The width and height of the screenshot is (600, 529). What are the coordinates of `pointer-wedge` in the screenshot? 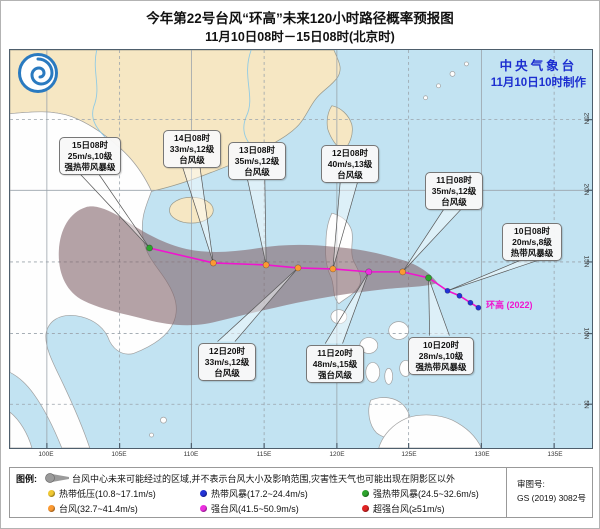 It's located at (439, 306).